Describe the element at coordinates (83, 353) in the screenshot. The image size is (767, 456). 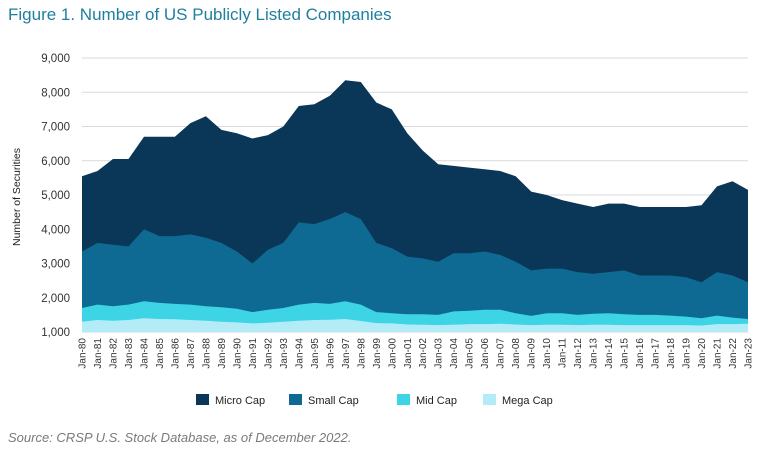
I see `x-tick-label: Jan-80` at that location.